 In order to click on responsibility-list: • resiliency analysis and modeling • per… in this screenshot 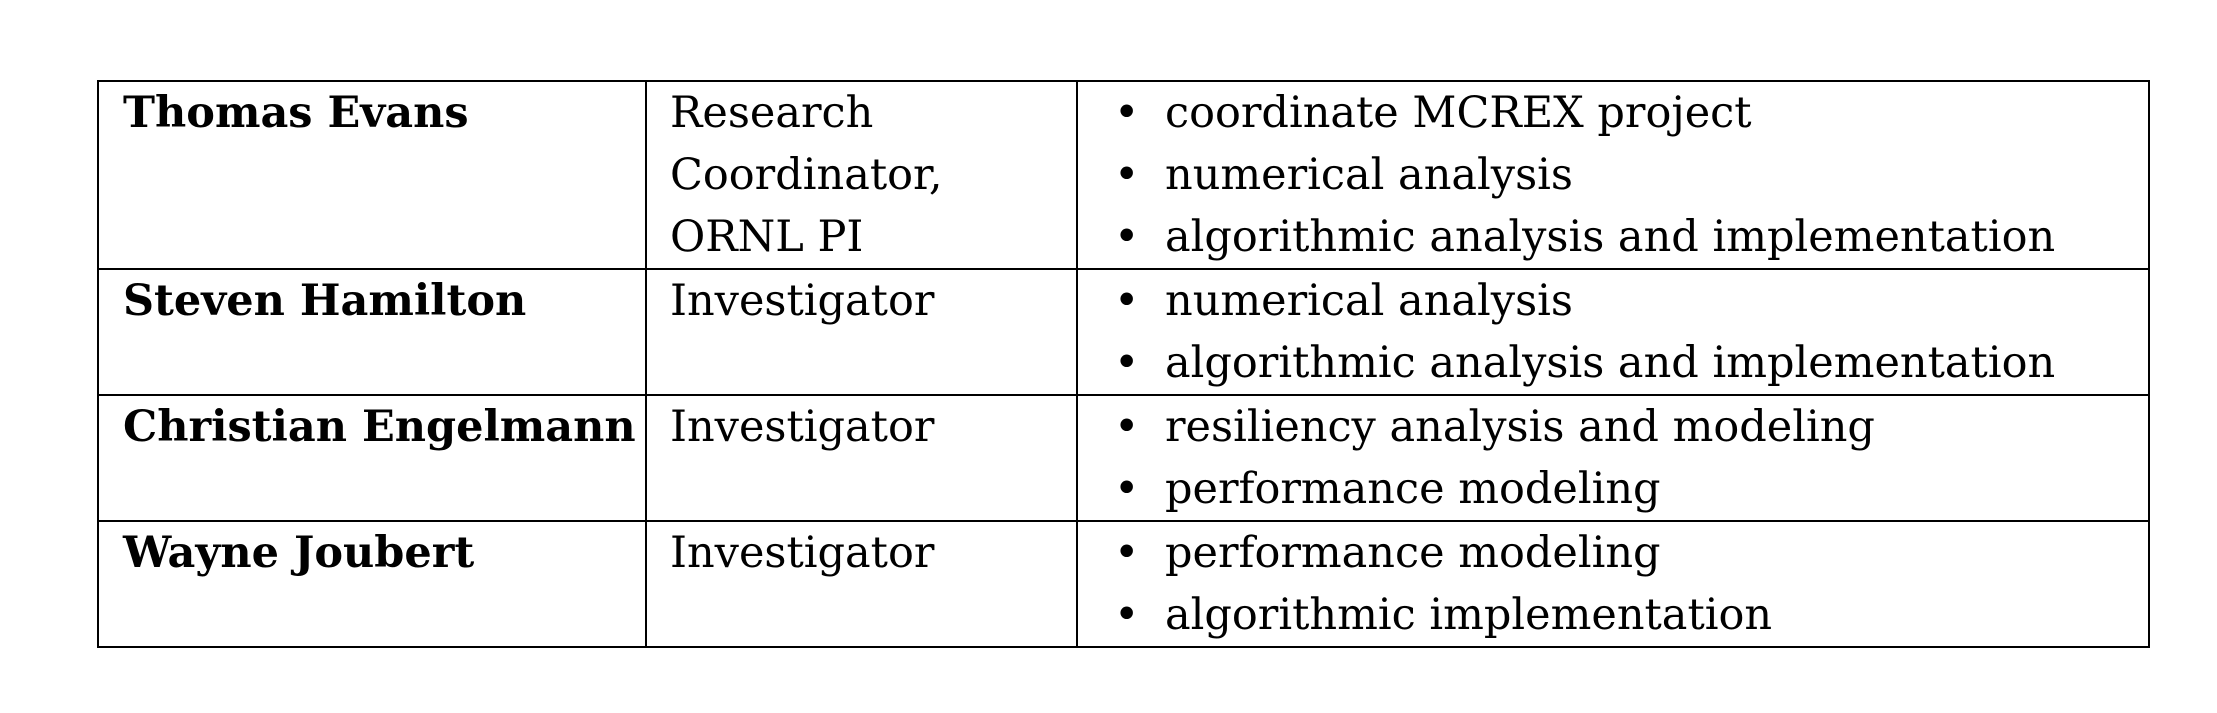, I will do `click(1613, 458)`.